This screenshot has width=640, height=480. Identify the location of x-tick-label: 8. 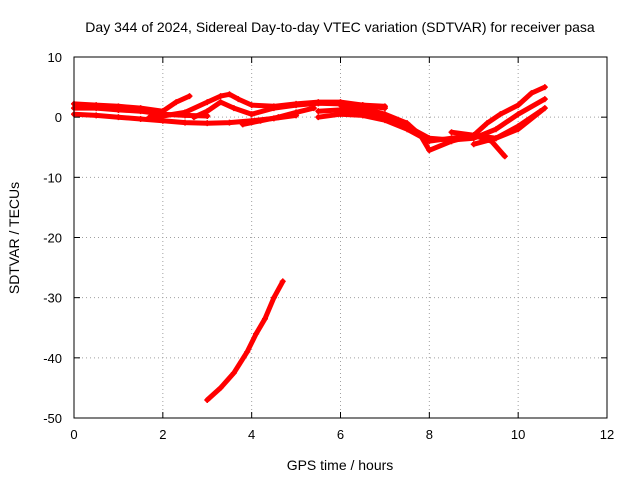
(429, 434).